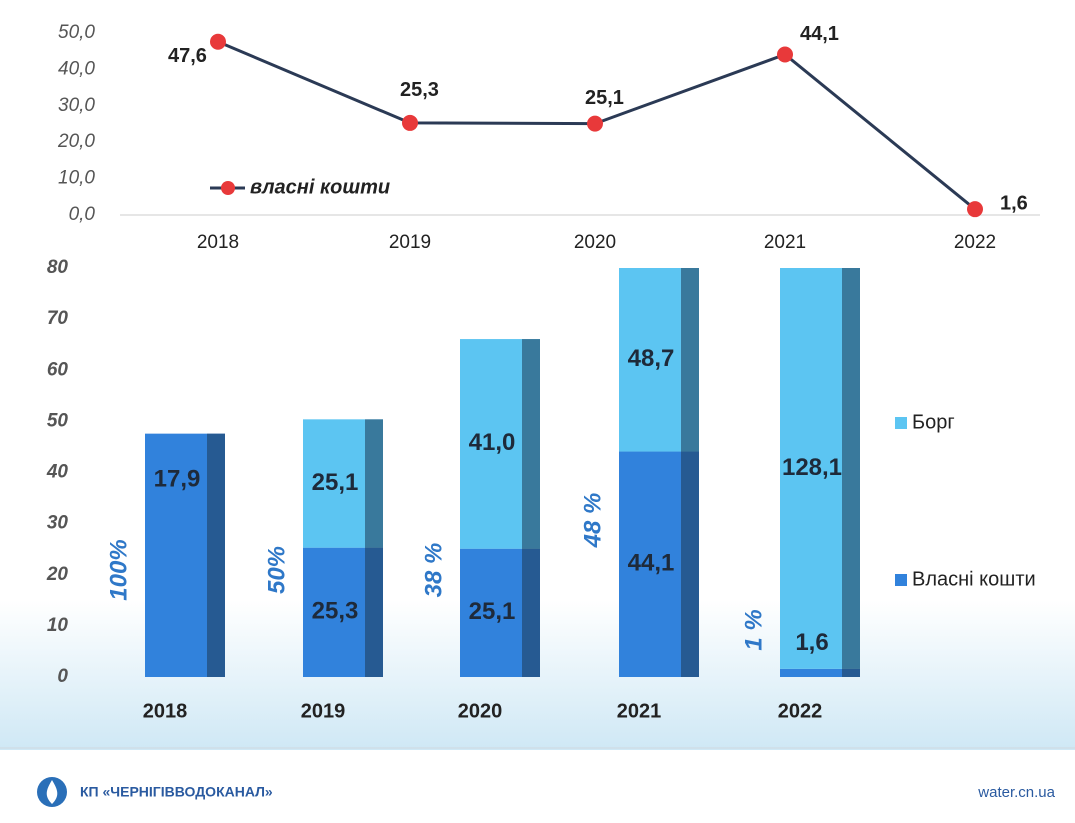 The height and width of the screenshot is (823, 1075). I want to click on footer-org: КП «ЧЕРНІГІВВОДОКАНАЛ», so click(176, 792).